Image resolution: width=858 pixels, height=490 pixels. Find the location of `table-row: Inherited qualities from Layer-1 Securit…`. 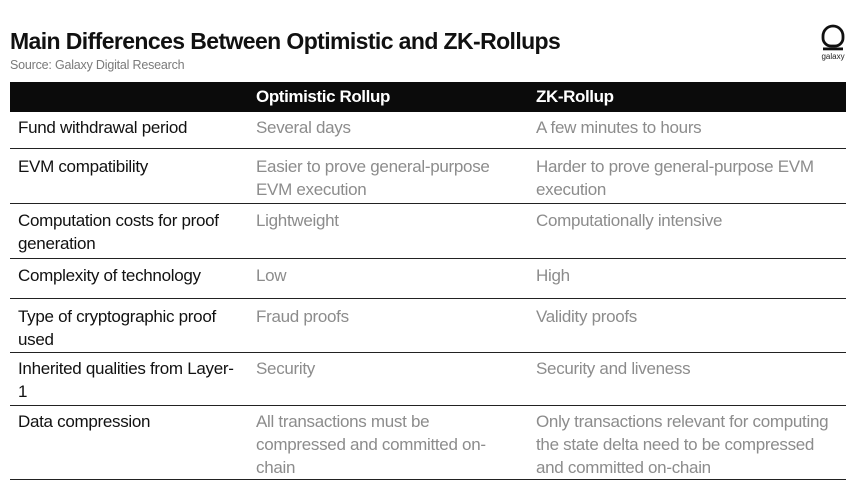

table-row: Inherited qualities from Layer-1 Securit… is located at coordinates (428, 379).